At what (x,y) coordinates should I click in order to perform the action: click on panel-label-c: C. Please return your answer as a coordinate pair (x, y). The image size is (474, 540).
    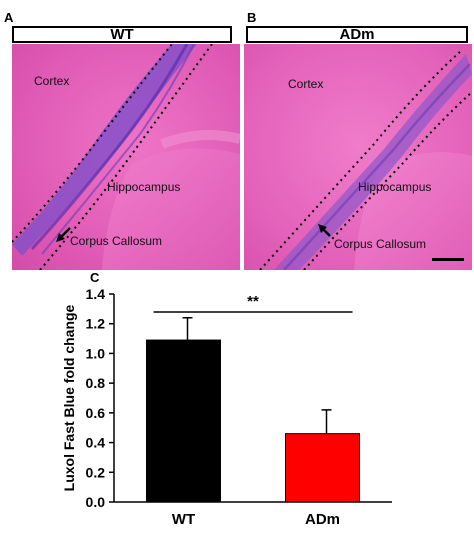
    Looking at the image, I should click on (95, 277).